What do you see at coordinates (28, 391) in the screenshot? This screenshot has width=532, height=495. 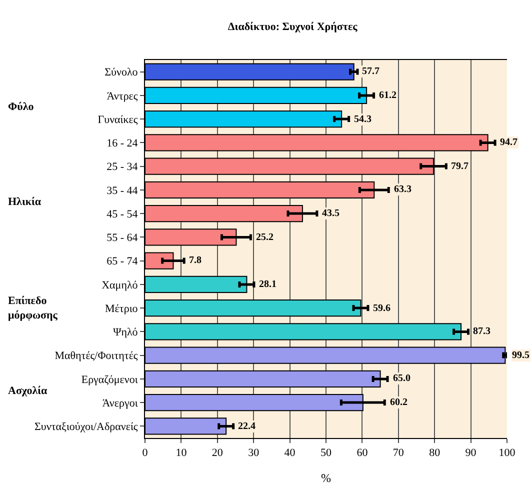 I see `text: Ασχολία` at bounding box center [28, 391].